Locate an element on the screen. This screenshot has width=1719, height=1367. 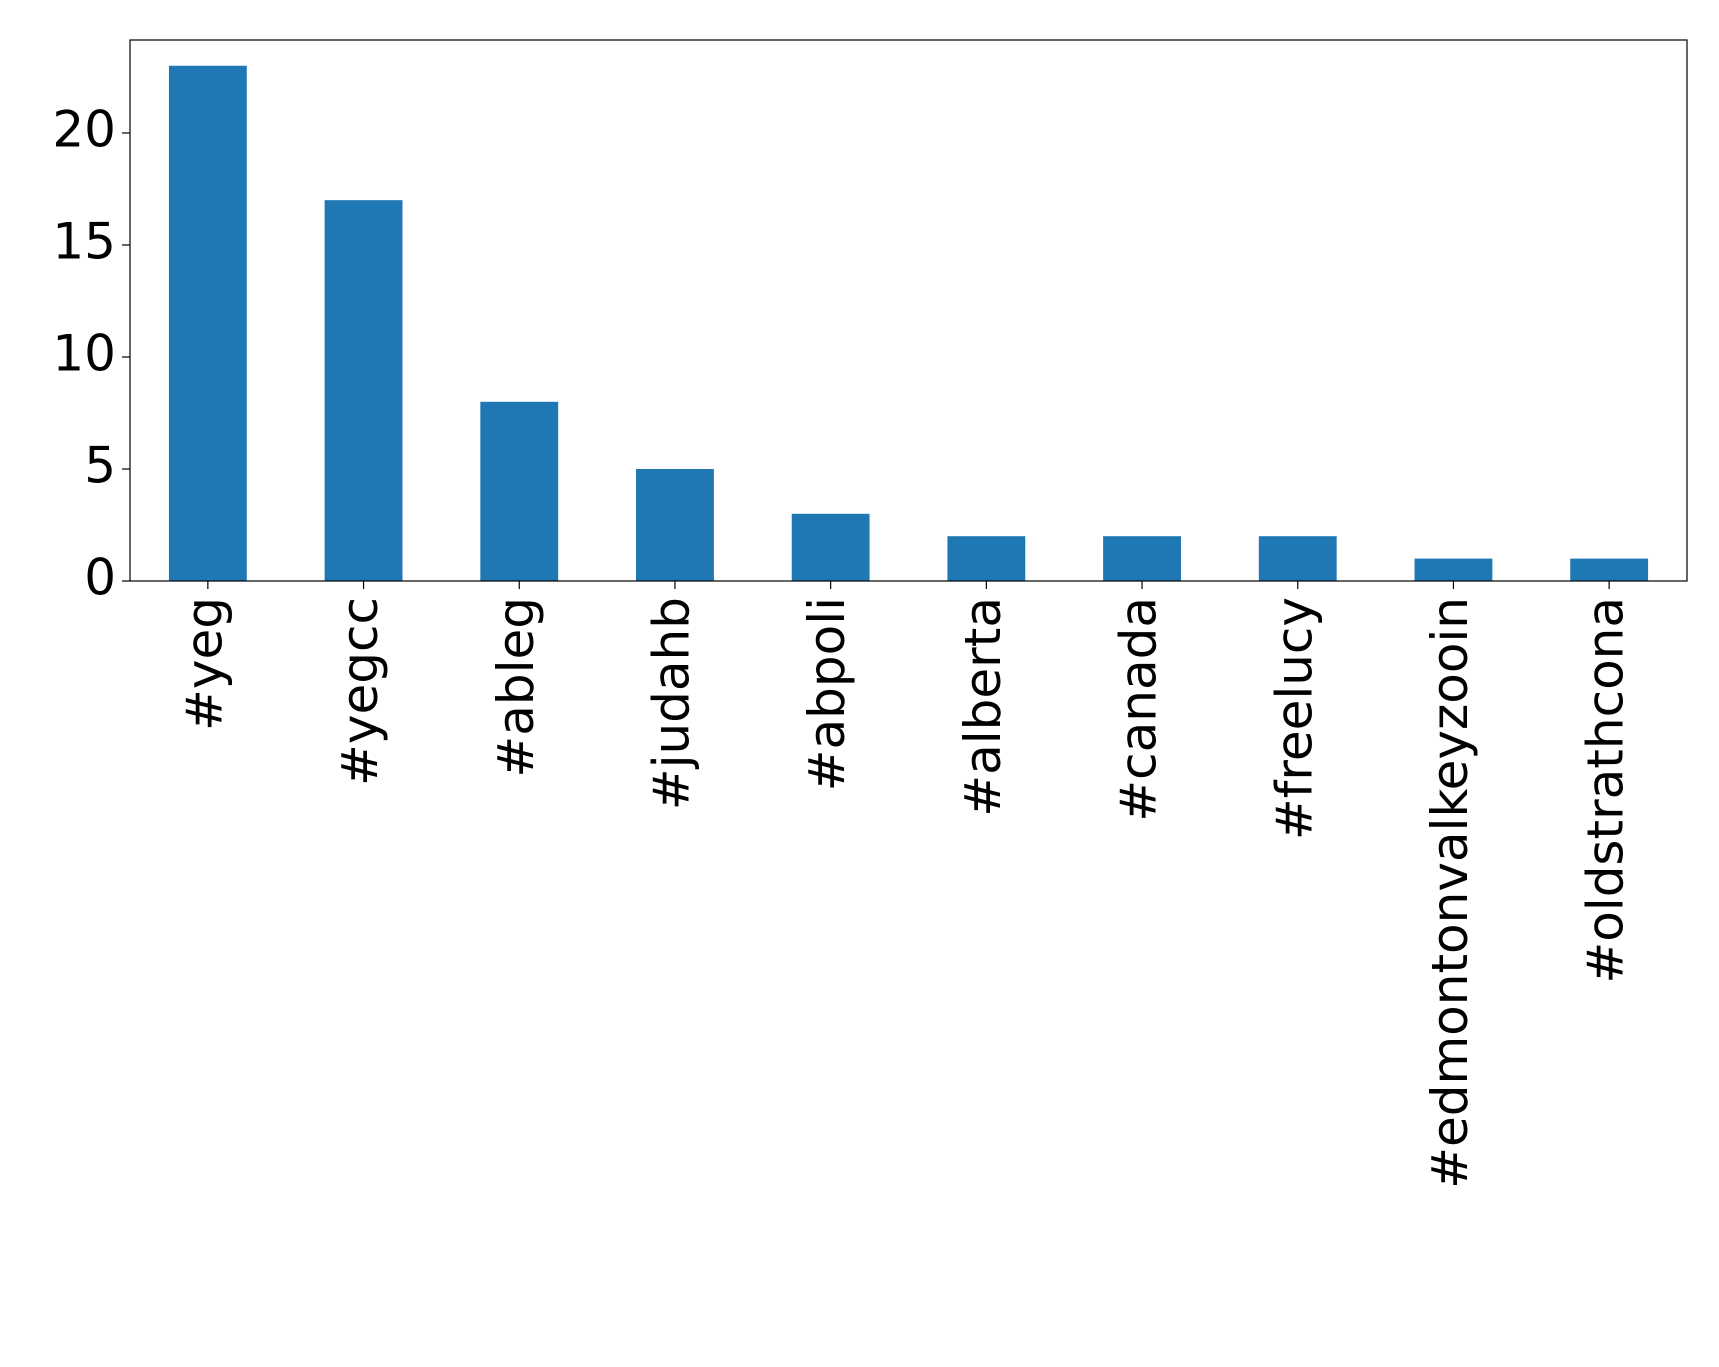
x-tick-label: #alberta is located at coordinates (983, 707).